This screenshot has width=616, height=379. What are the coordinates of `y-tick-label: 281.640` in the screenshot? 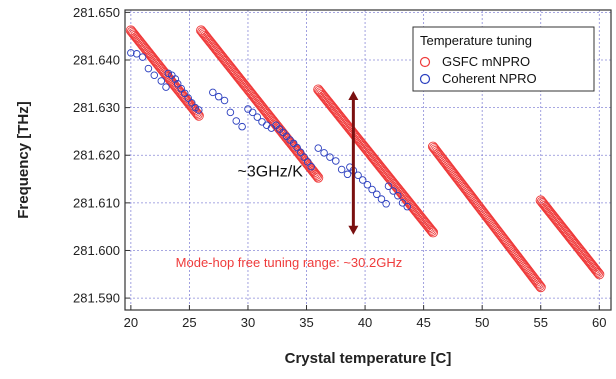 It's located at (96, 60).